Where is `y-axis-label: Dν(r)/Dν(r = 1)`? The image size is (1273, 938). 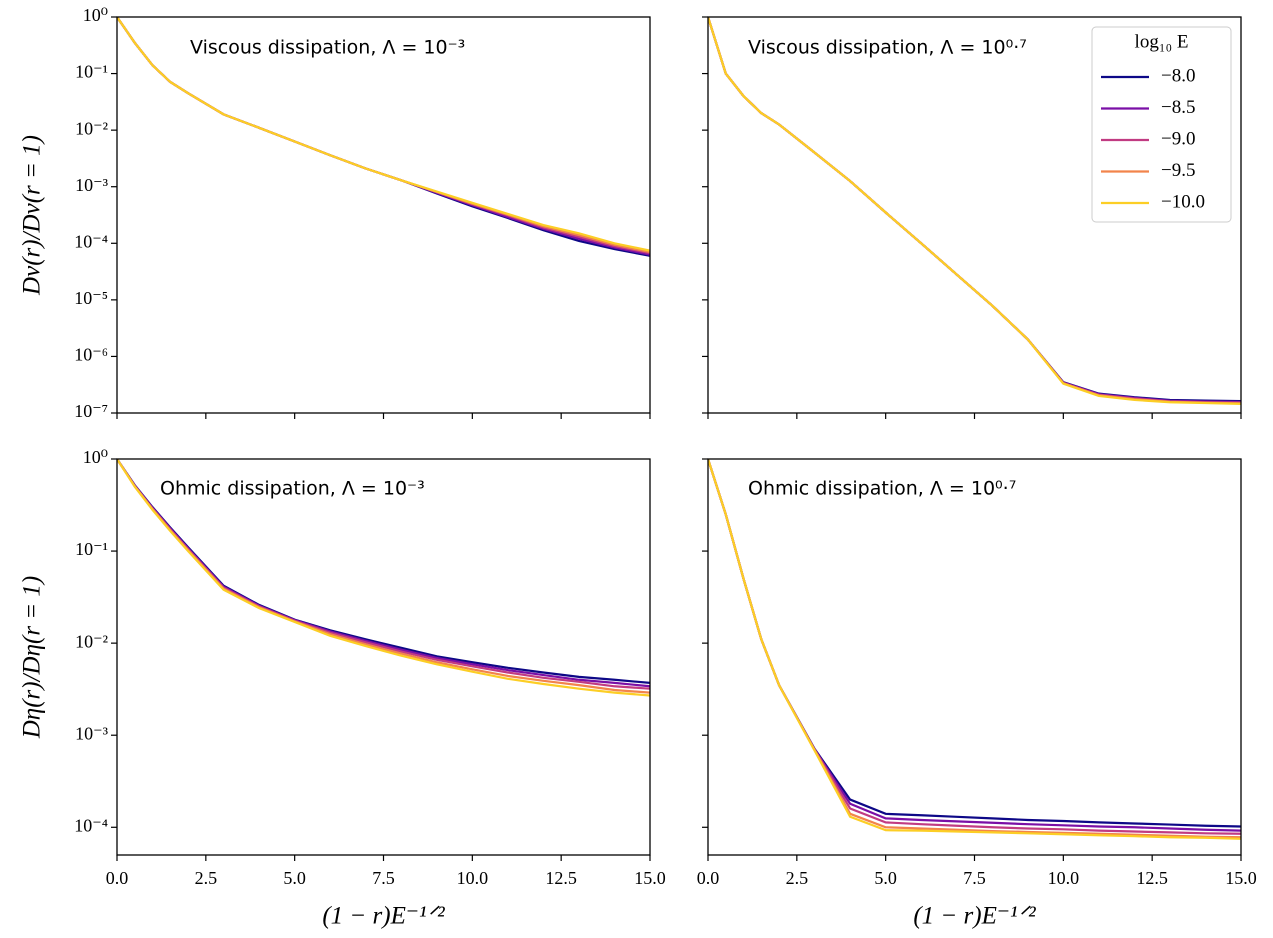
y-axis-label: Dν(r)/Dν(r = 1) is located at coordinates (32, 215).